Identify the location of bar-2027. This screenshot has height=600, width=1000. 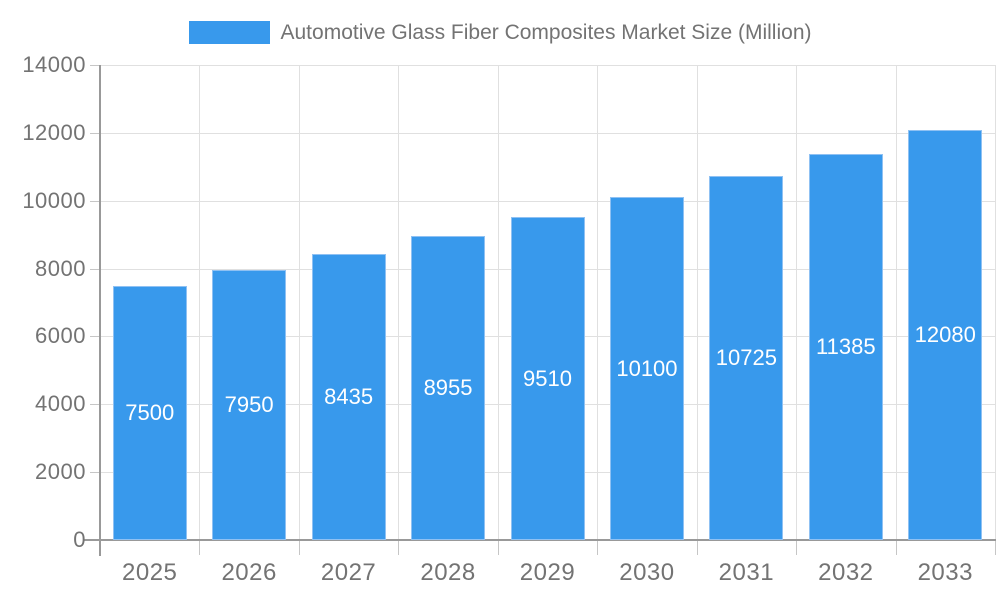
(348, 396).